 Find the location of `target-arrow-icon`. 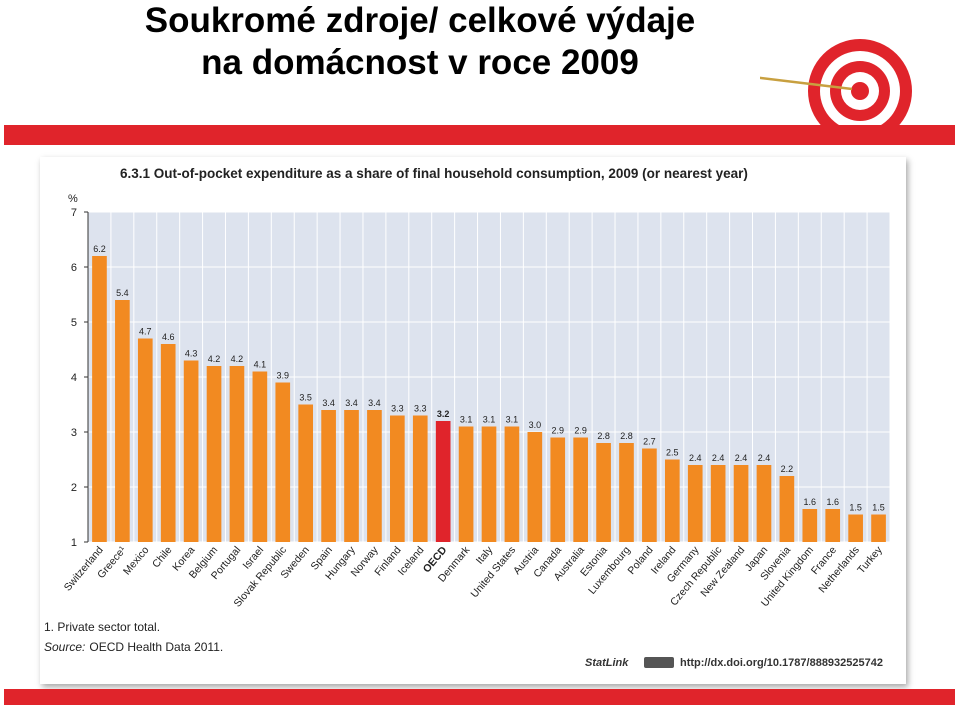

target-arrow-icon is located at coordinates (836, 91).